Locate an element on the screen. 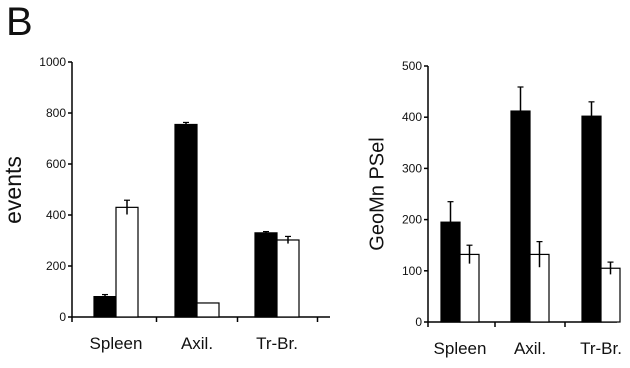 The image size is (630, 368). y-tick-label: 1000 is located at coordinates (52, 62).